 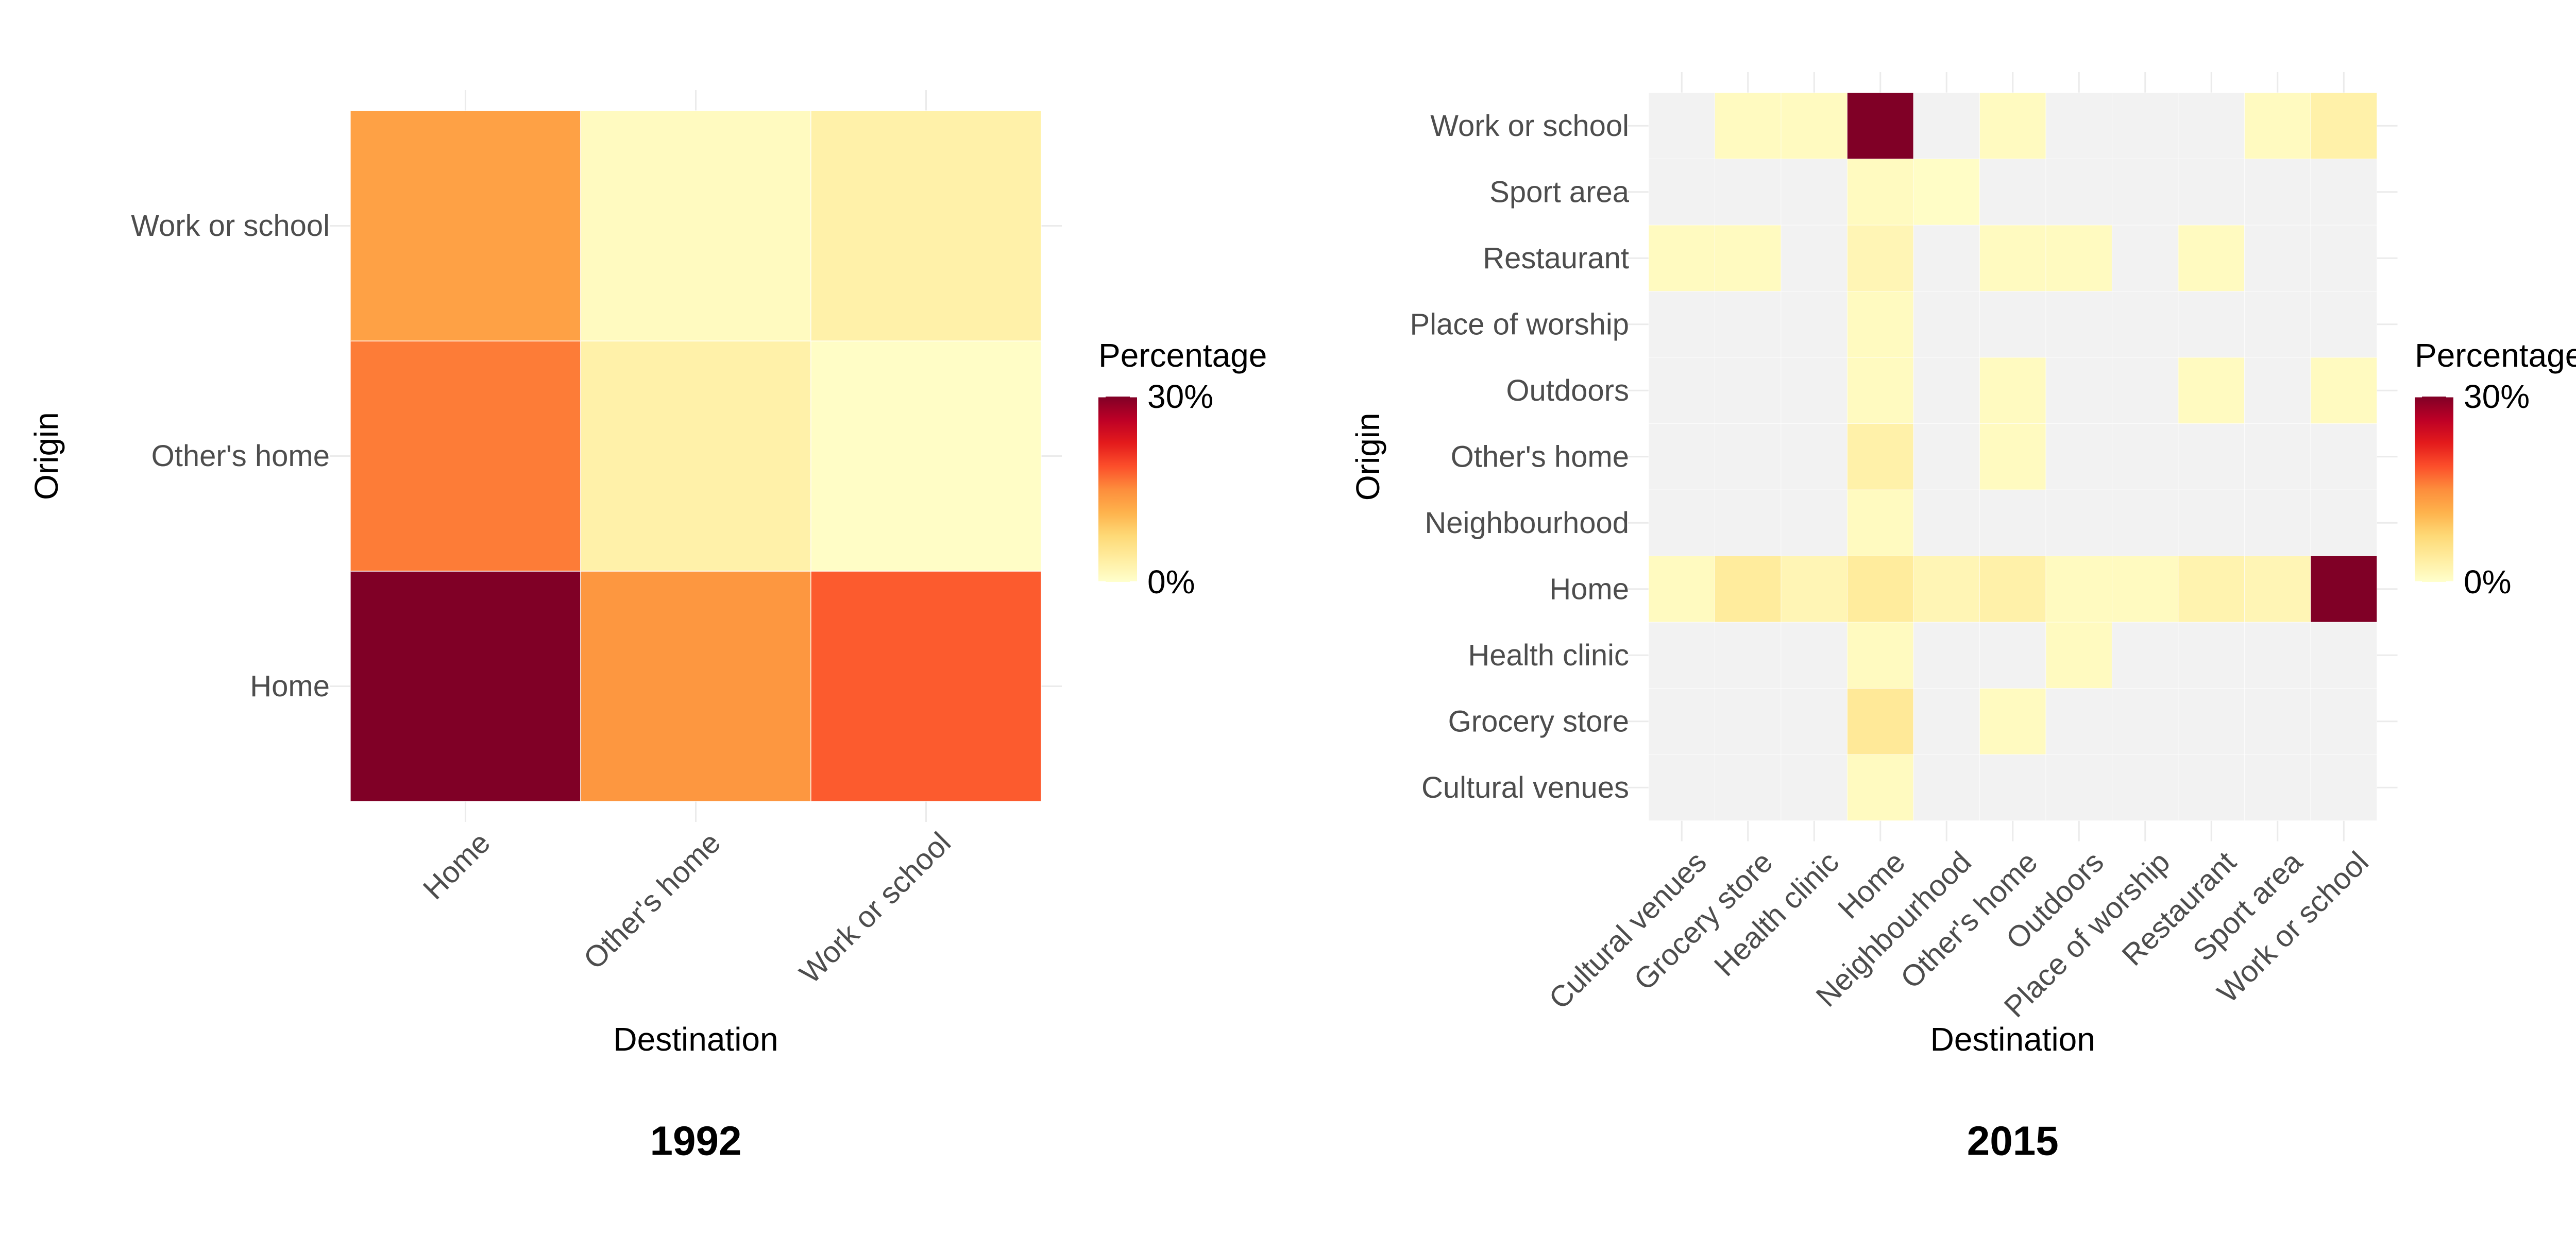 What do you see at coordinates (465, 686) in the screenshot?
I see `p1-cell-home-to-home` at bounding box center [465, 686].